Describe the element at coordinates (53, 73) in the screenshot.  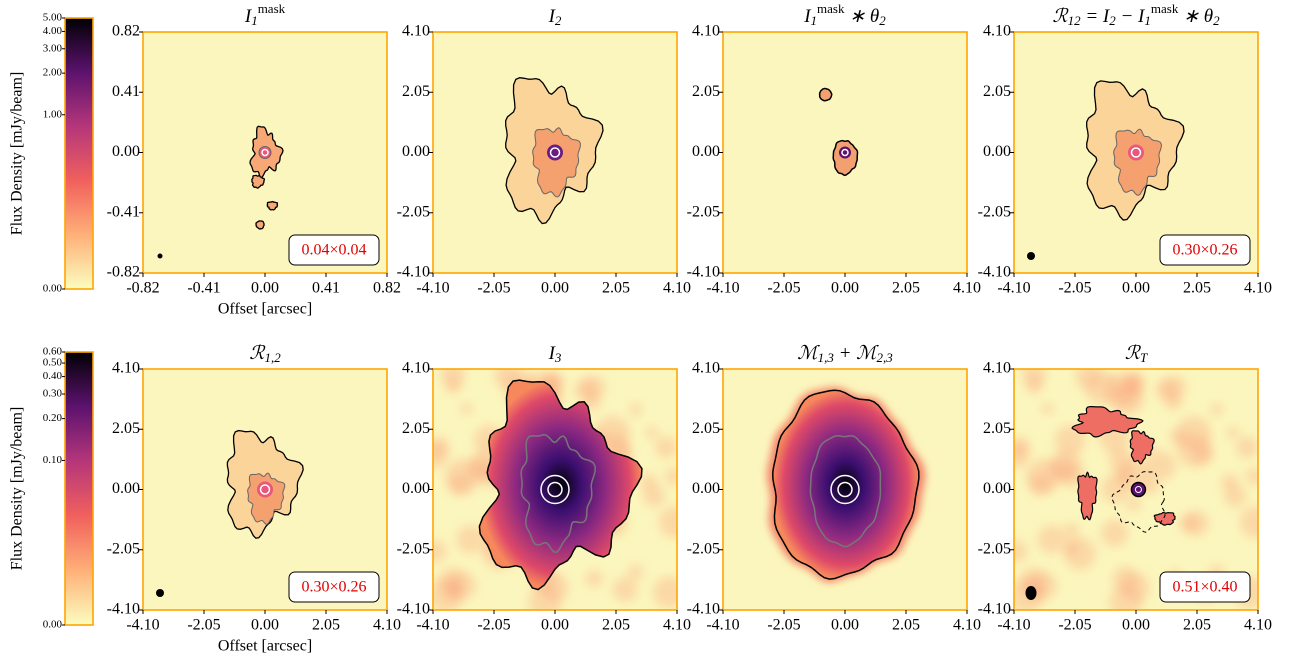
I see `colorbar-tick-label: 2.00` at that location.